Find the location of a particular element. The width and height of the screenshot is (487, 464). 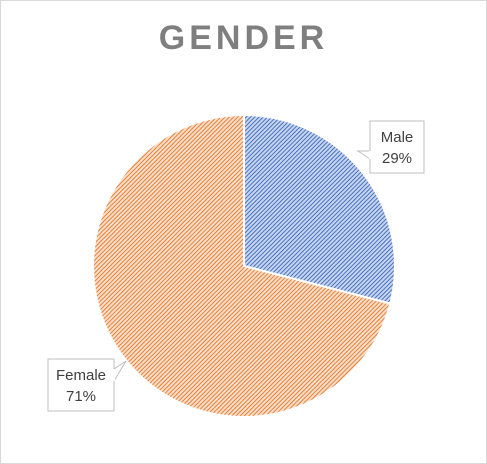

data-label-value: 71% is located at coordinates (81, 396).